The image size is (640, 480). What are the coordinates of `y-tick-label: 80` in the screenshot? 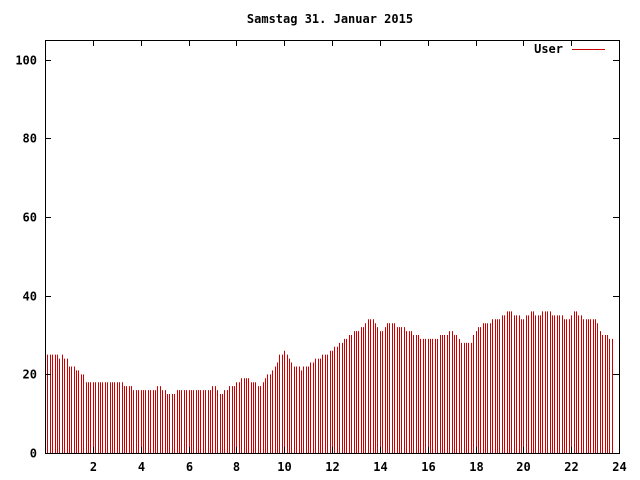 It's located at (30, 139).